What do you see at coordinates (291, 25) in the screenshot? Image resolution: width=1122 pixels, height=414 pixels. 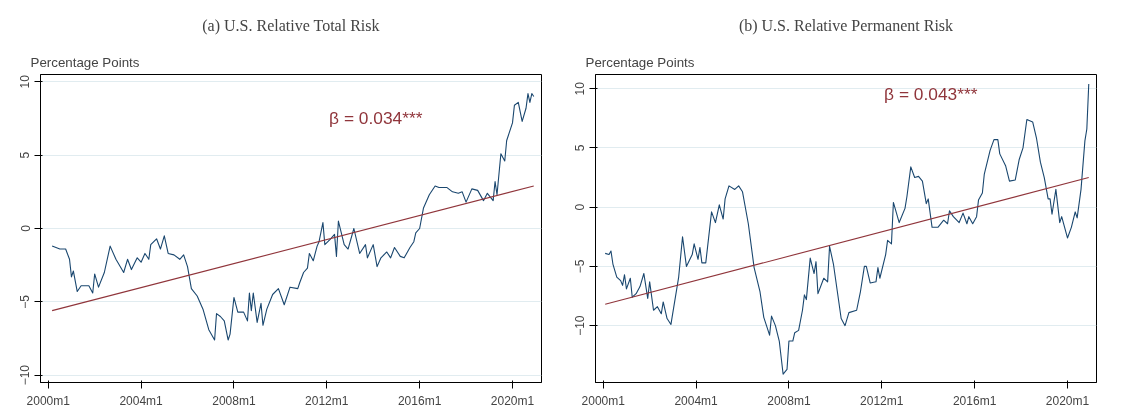 I see `chart-title: (a) U.S. Relative Total Risk` at bounding box center [291, 25].